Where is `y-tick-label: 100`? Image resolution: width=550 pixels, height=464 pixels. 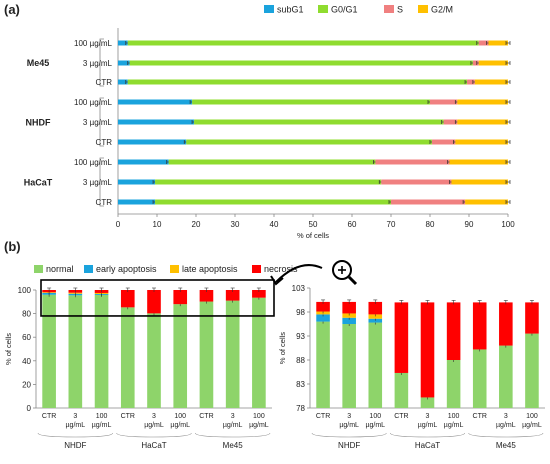
y-tick-label: 100 is located at coordinates (25, 290).